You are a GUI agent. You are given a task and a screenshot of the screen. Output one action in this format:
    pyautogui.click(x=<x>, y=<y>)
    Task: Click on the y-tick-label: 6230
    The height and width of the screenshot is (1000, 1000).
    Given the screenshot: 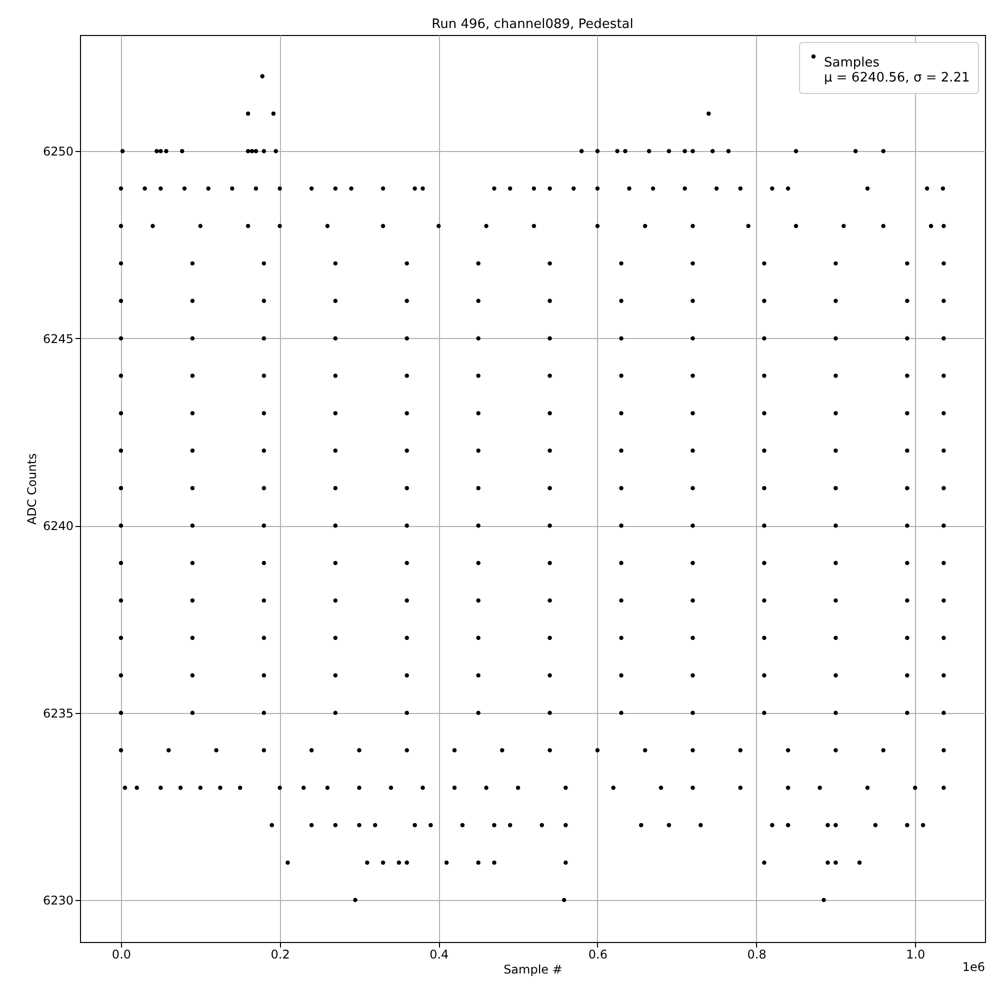 What is the action you would take?
    pyautogui.click(x=58, y=901)
    